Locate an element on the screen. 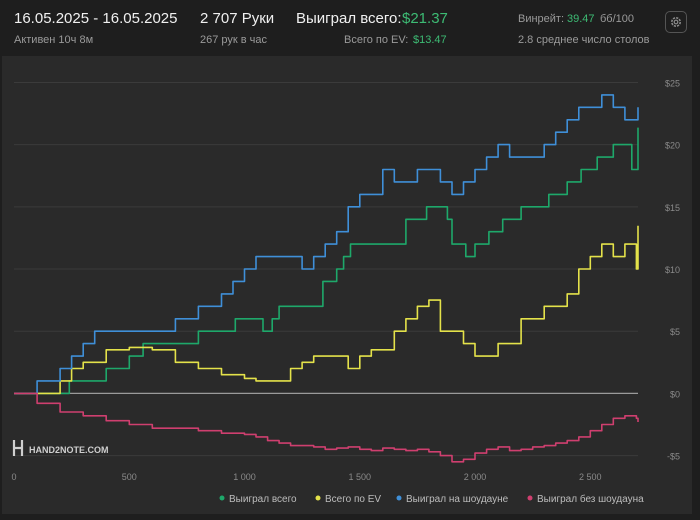 The width and height of the screenshot is (700, 520). y-tick-label: $20 is located at coordinates (672, 146).